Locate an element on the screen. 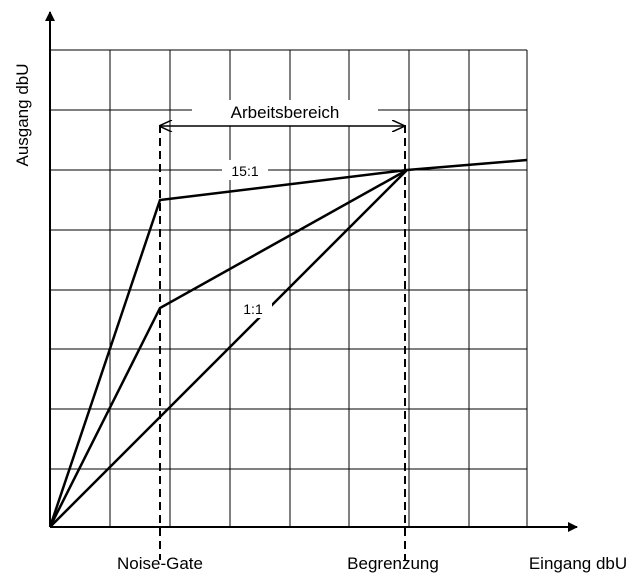  range-label: Arbeitsbereich is located at coordinates (285, 112).